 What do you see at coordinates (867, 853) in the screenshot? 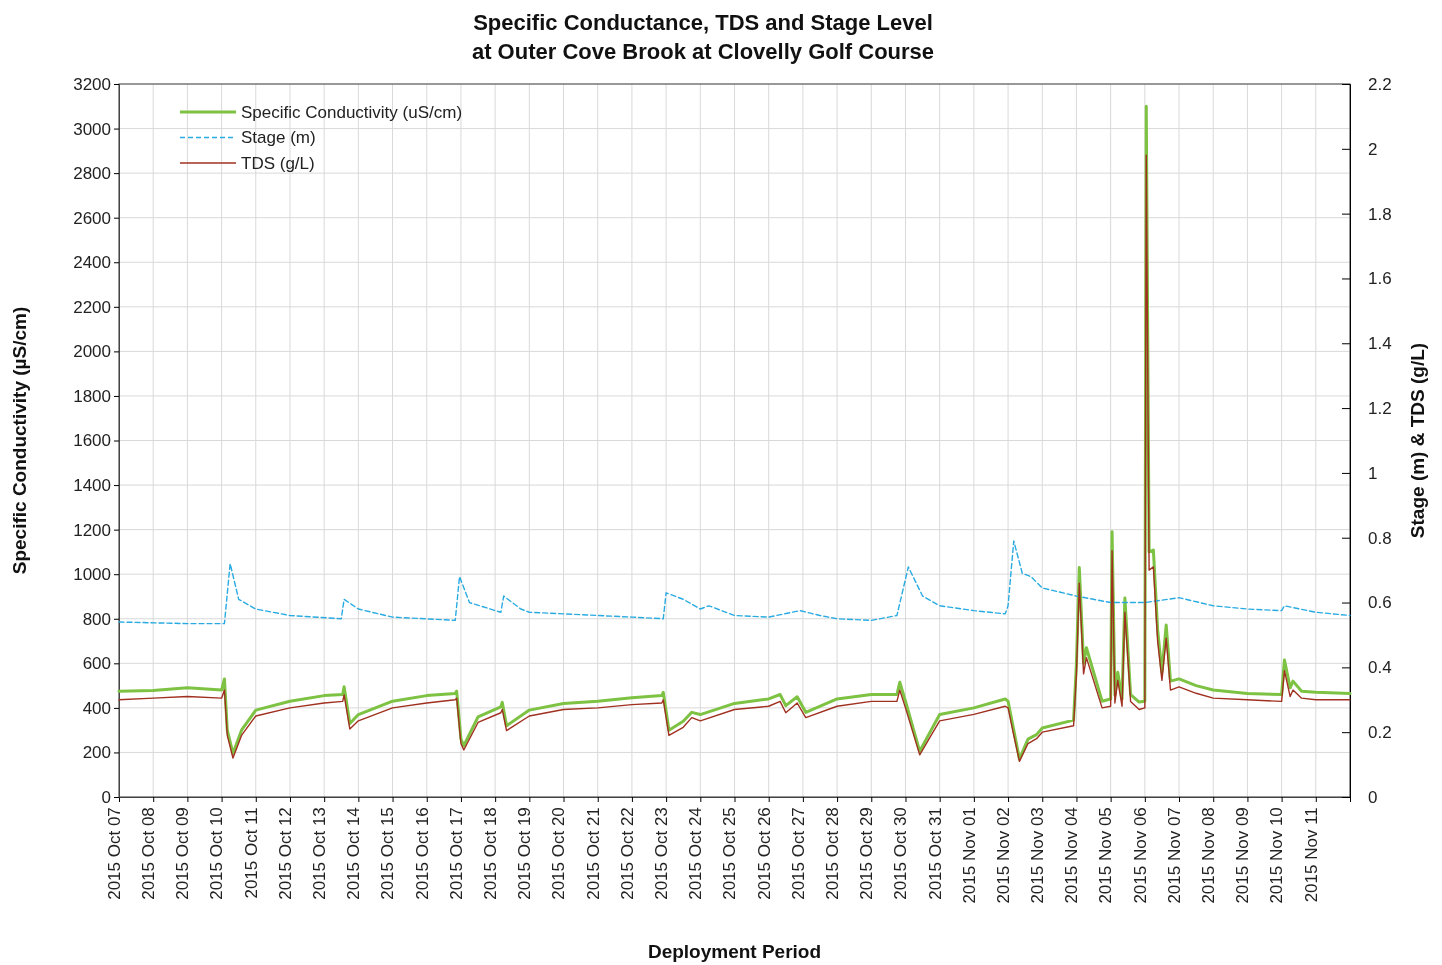
I see `x-tick-label: 2015 Oct 29` at bounding box center [867, 853].